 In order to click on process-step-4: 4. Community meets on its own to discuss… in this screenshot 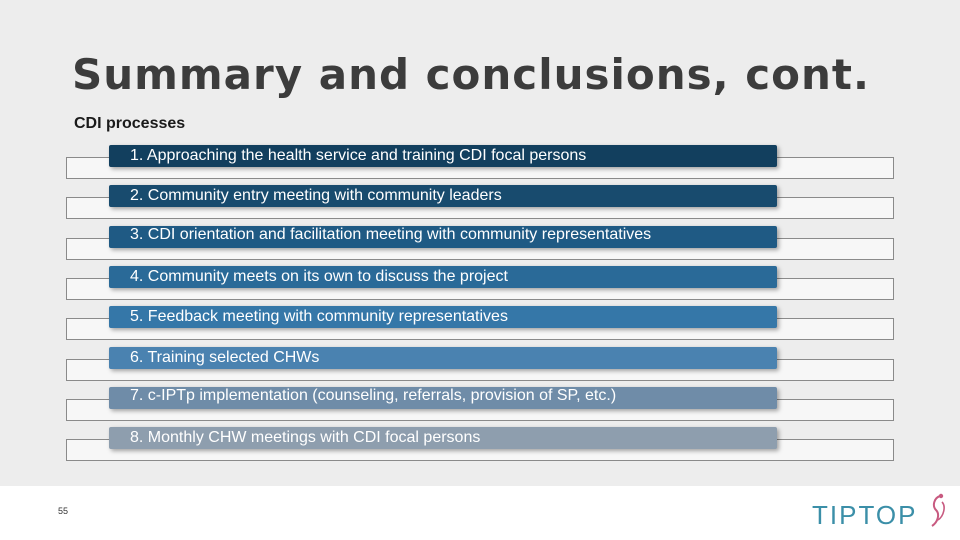, I will do `click(443, 277)`.